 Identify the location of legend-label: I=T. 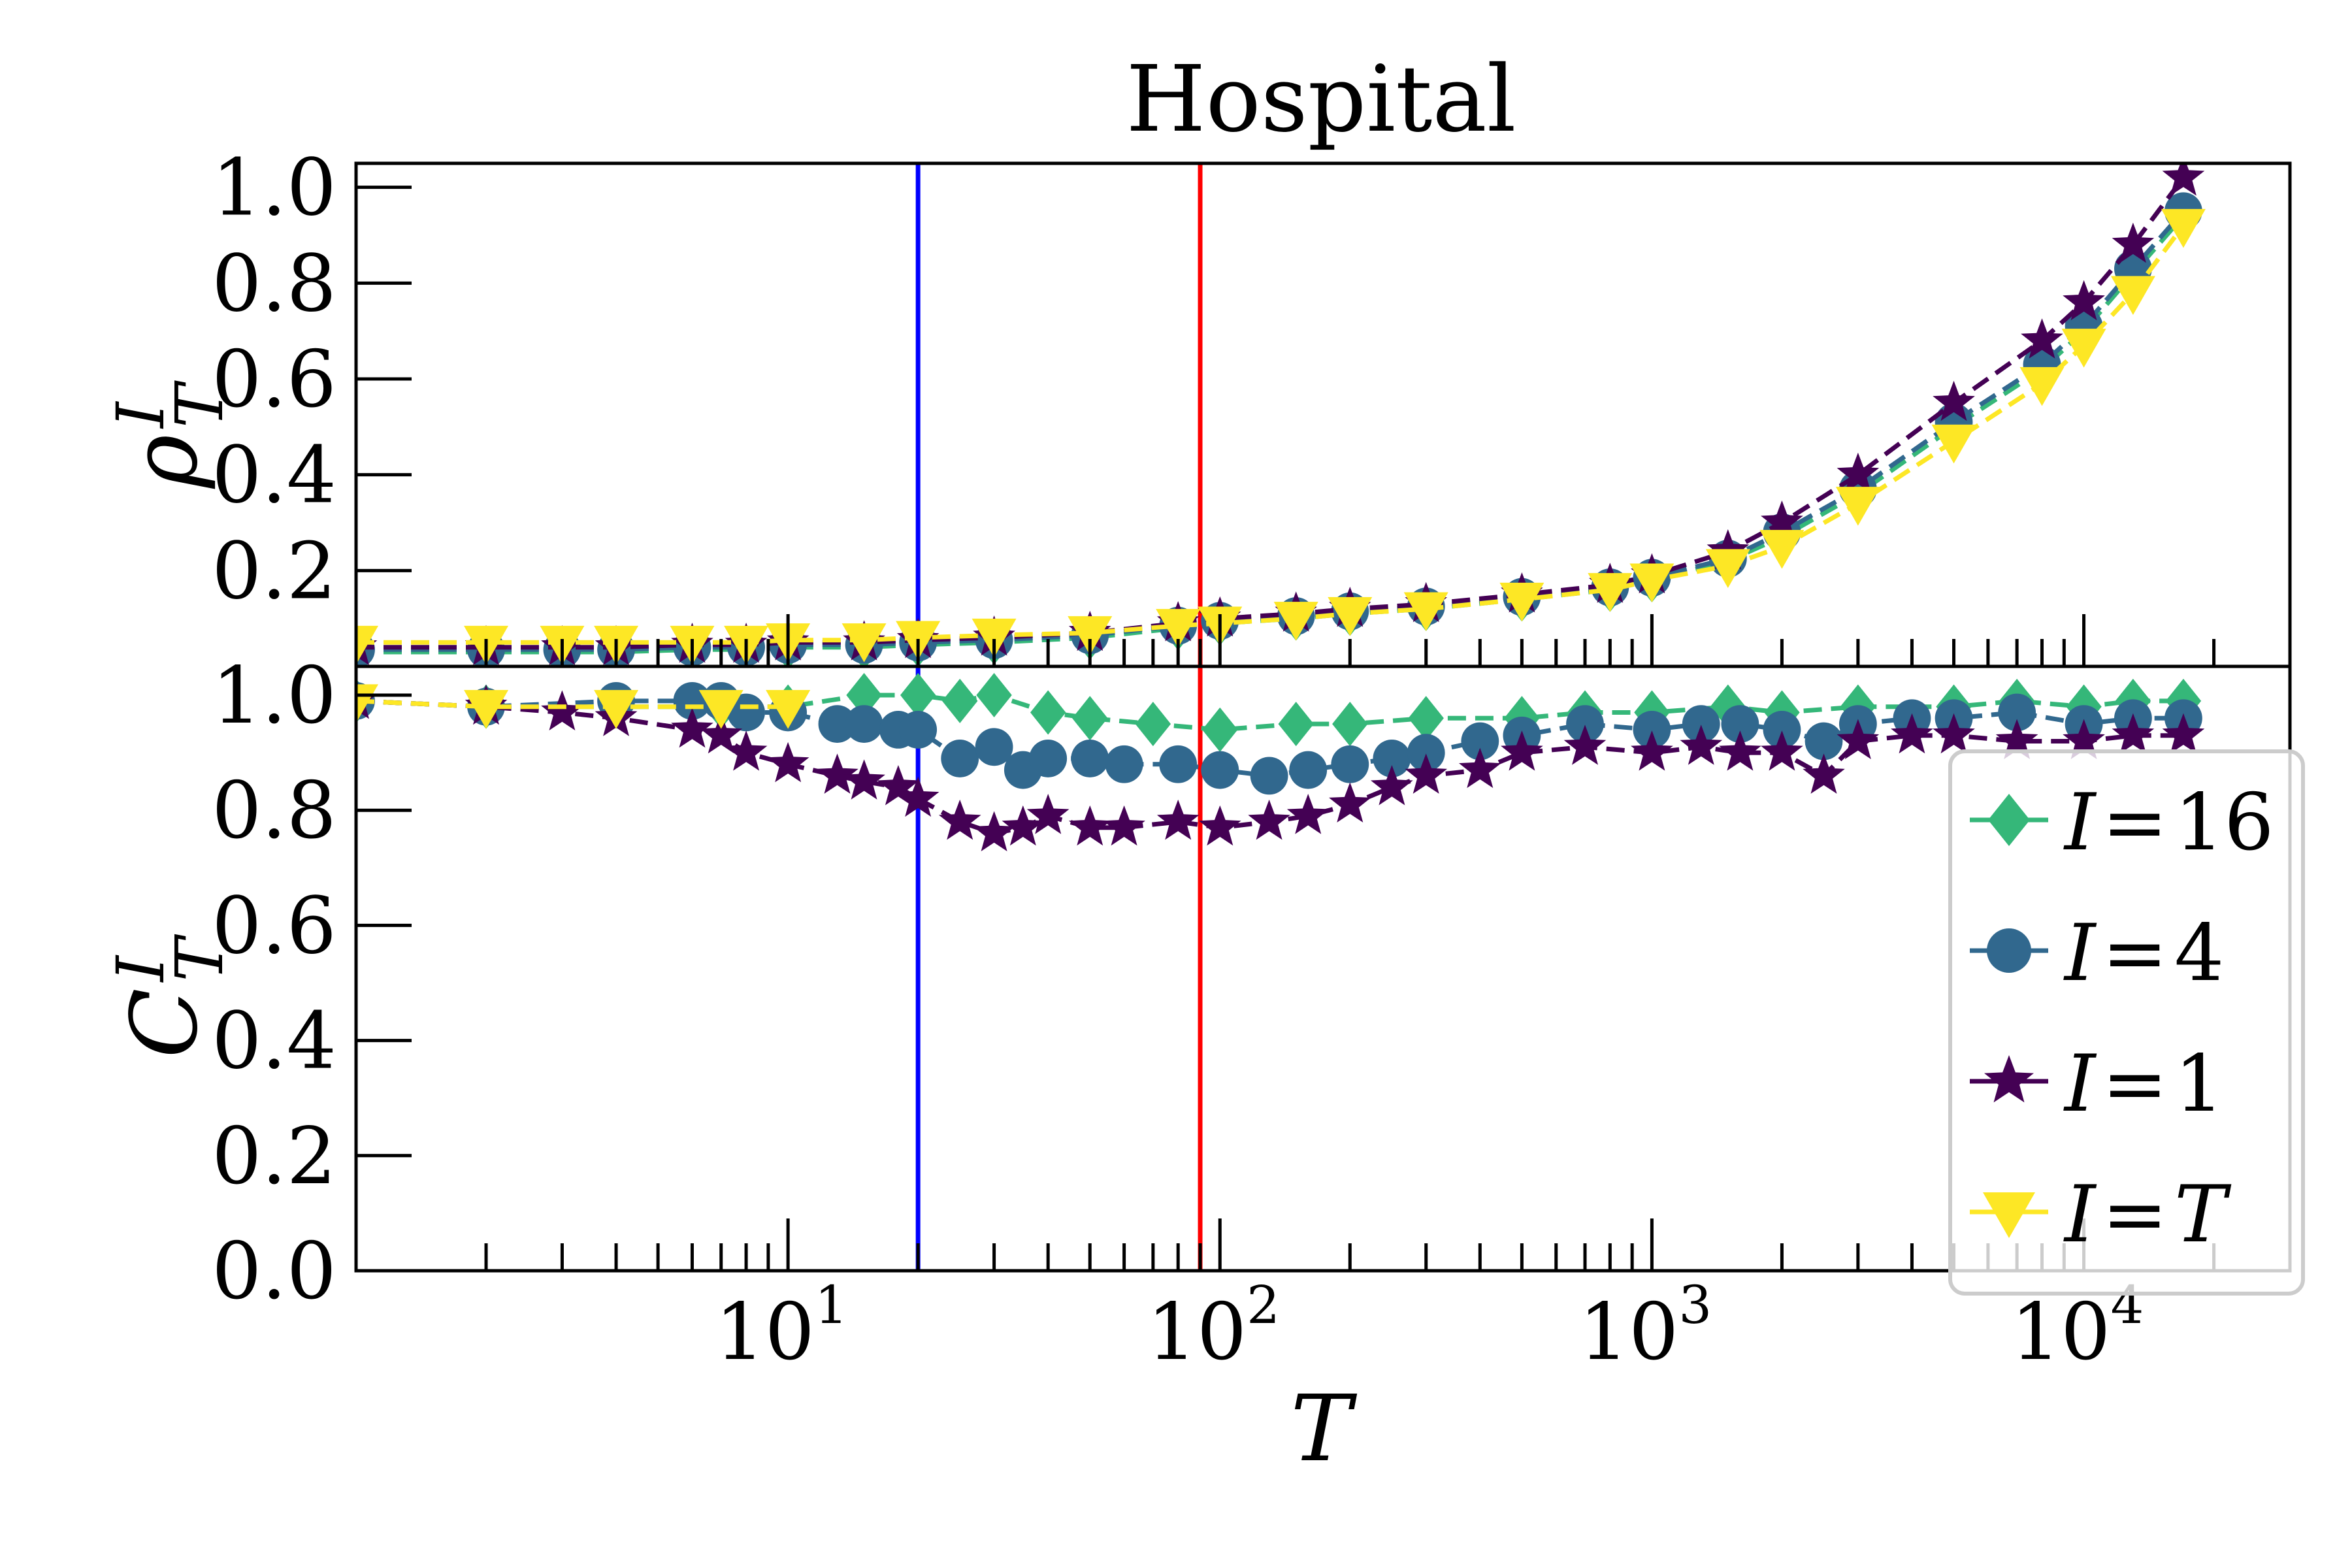
(2147, 1214).